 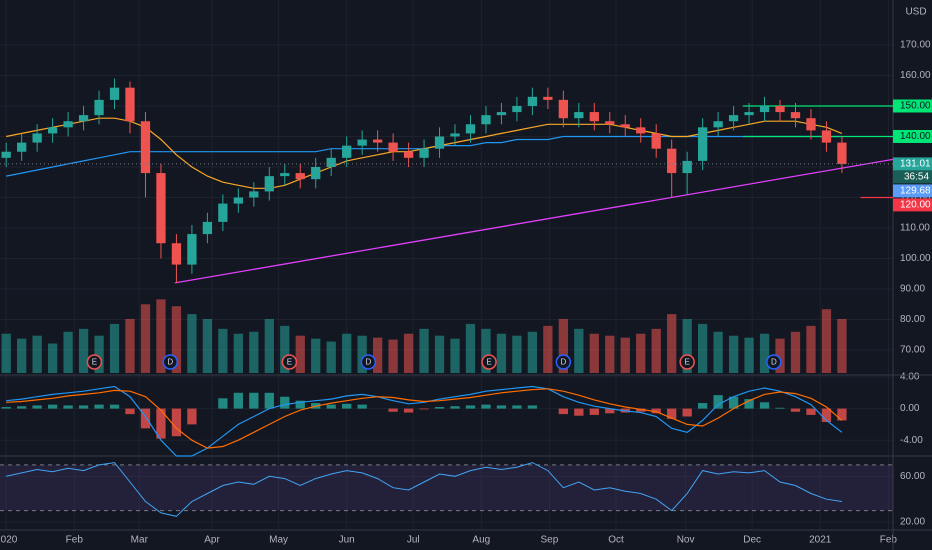 I want to click on event-label: E, so click(x=94, y=362).